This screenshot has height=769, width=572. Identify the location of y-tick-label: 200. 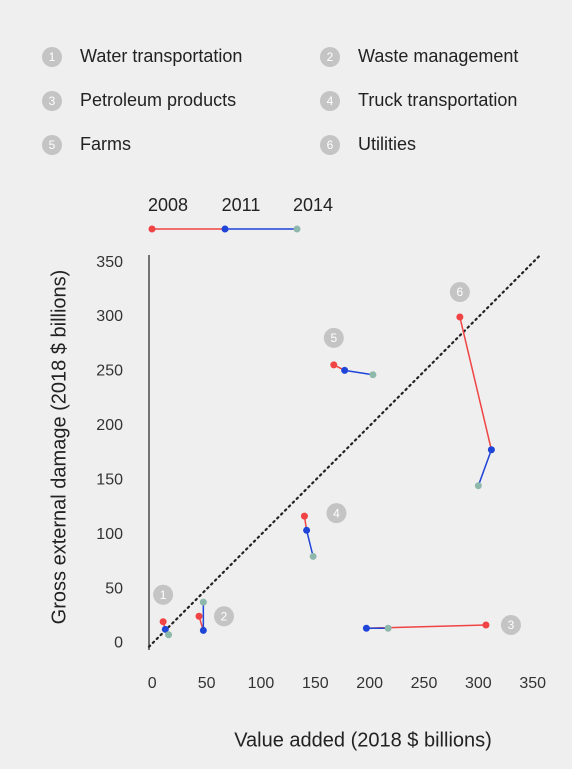
(109, 425).